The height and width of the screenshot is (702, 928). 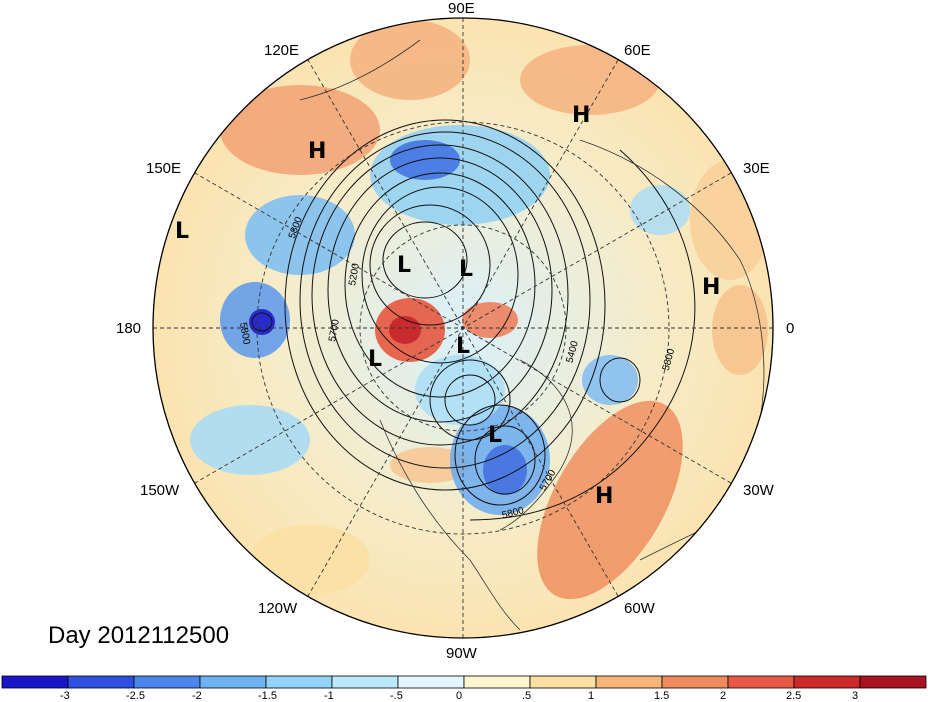 I want to click on colorbar-tick-label: -1.5, so click(x=267, y=696).